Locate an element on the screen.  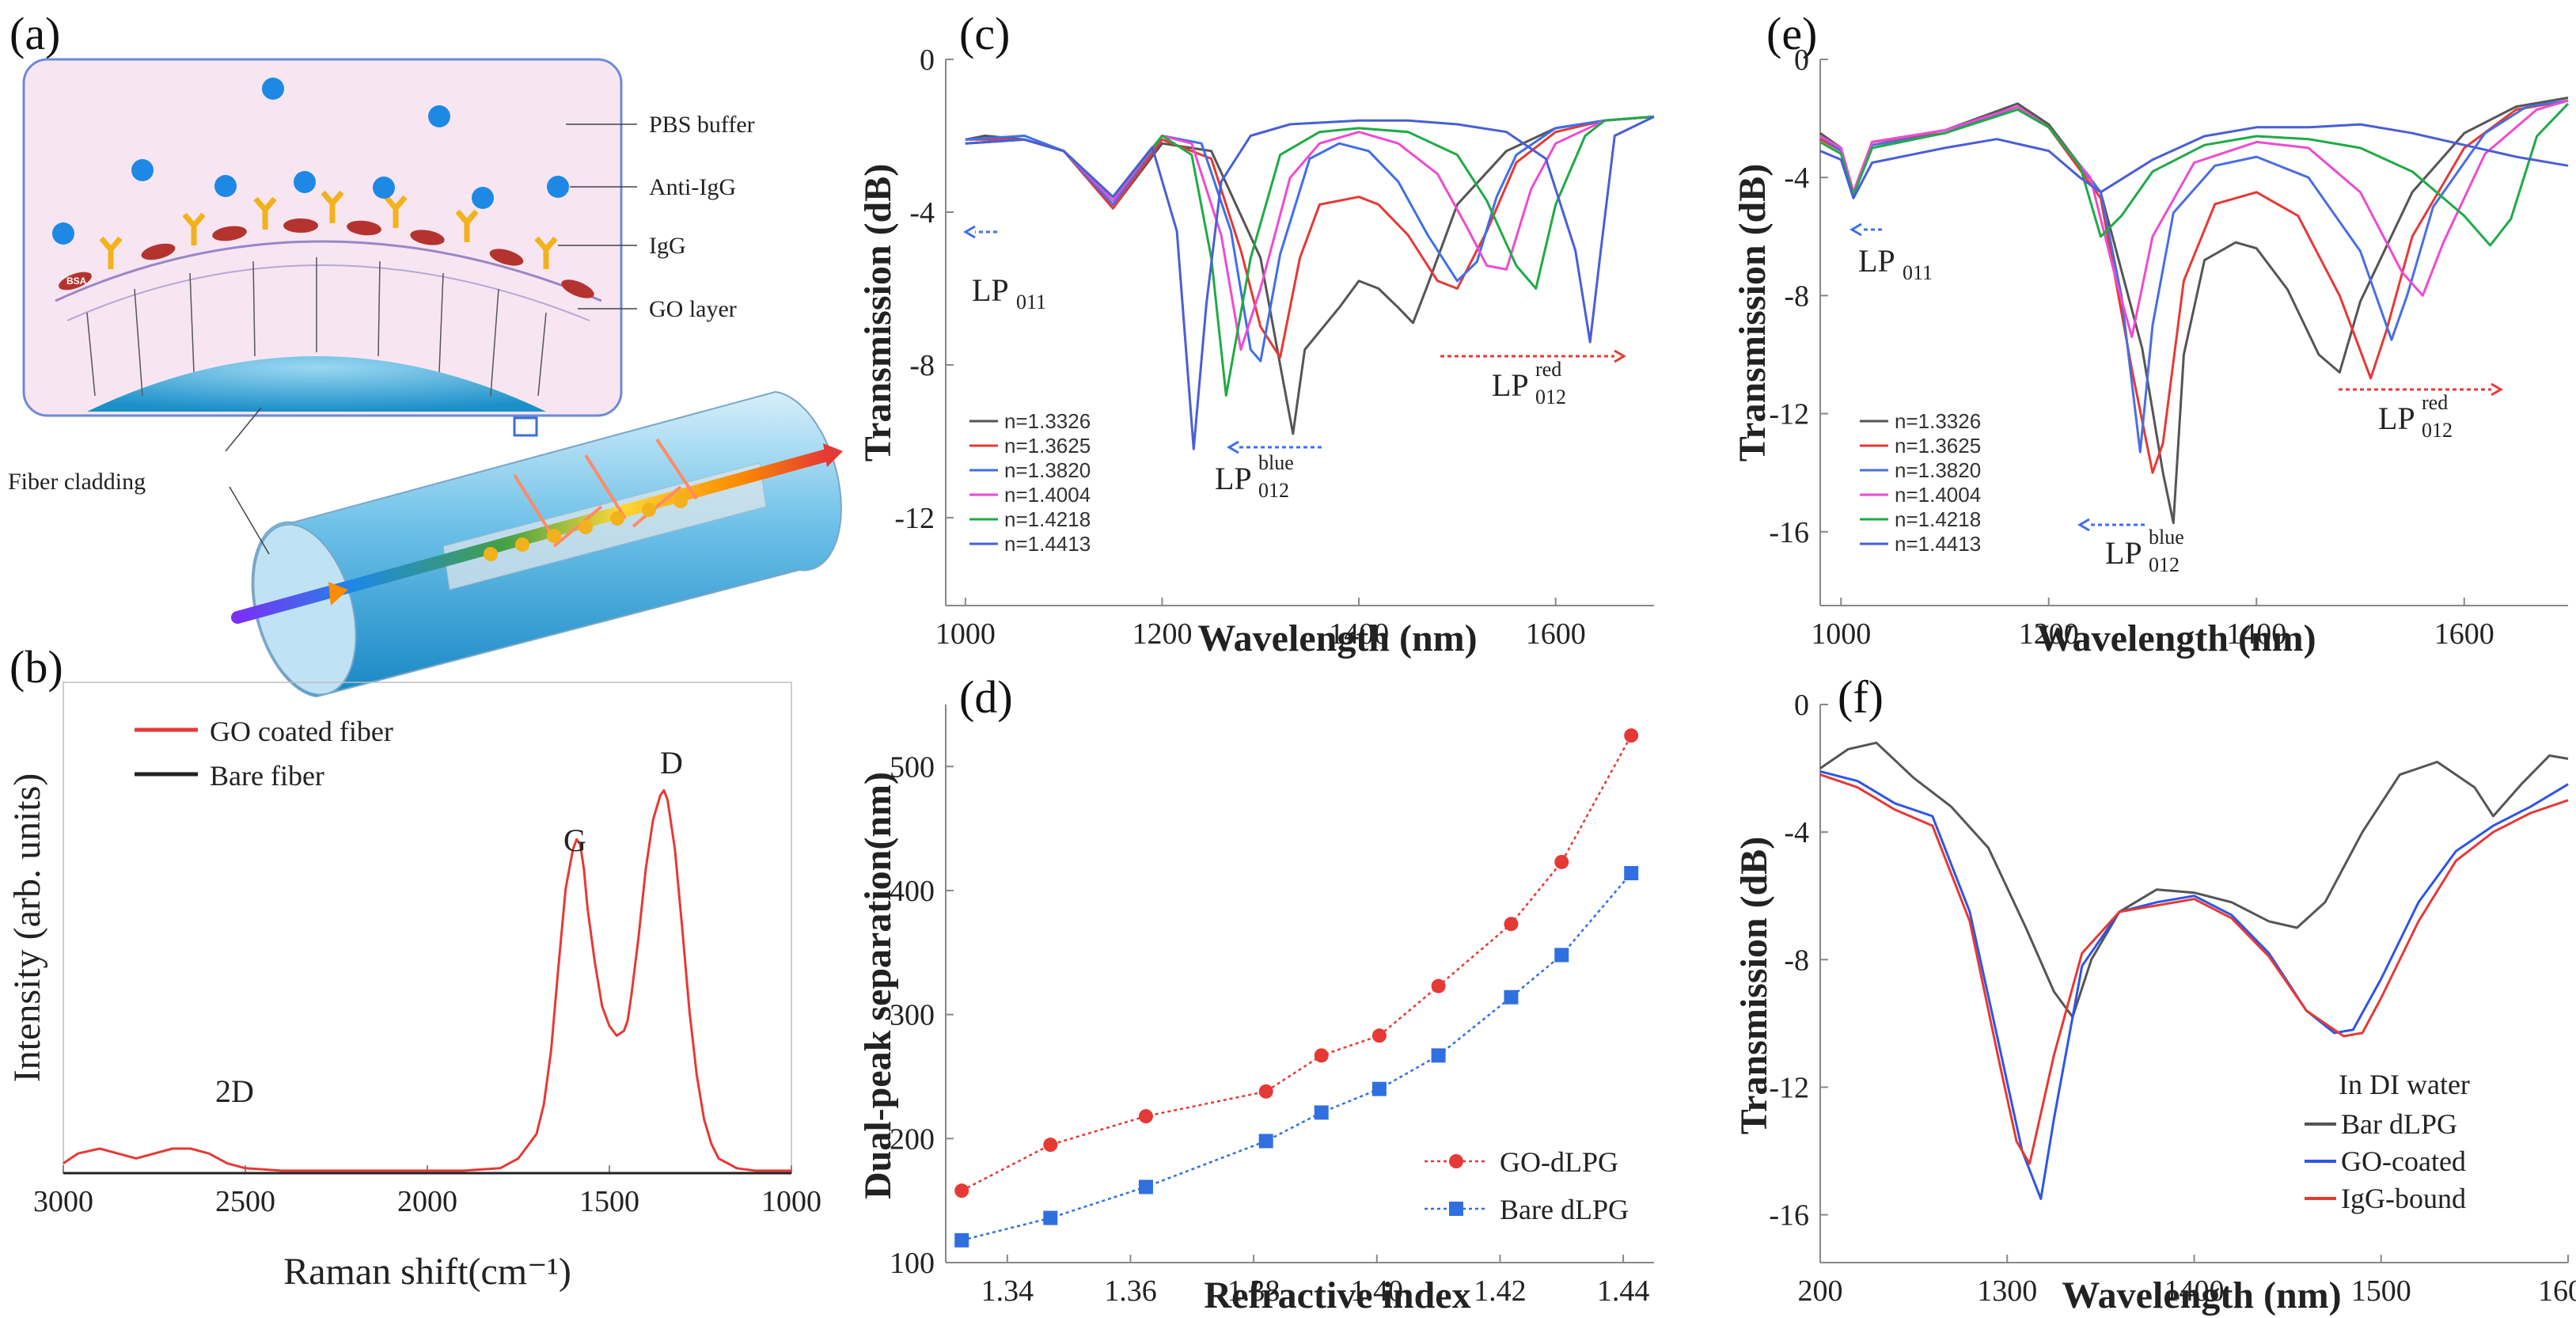
chart-e-lp011-annotation: LP 011 is located at coordinates (1891, 253).